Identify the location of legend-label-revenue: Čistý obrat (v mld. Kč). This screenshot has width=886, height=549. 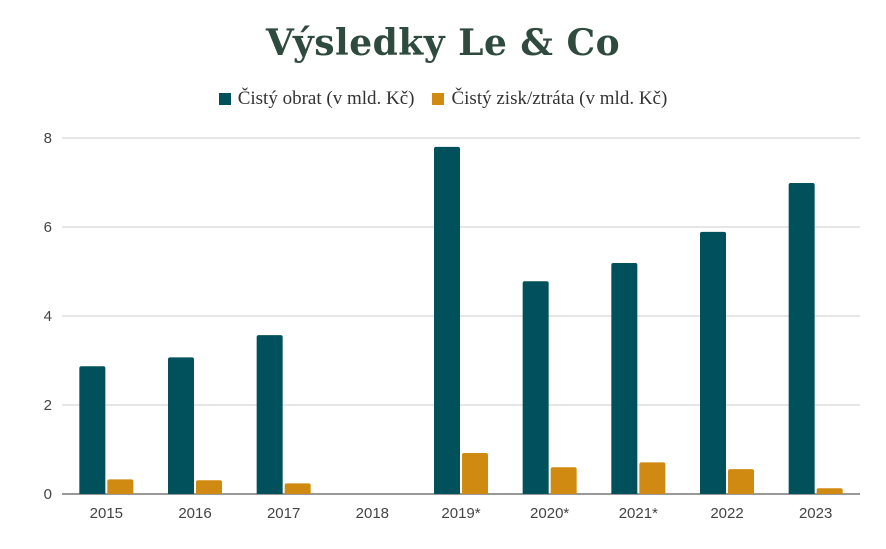
(326, 98).